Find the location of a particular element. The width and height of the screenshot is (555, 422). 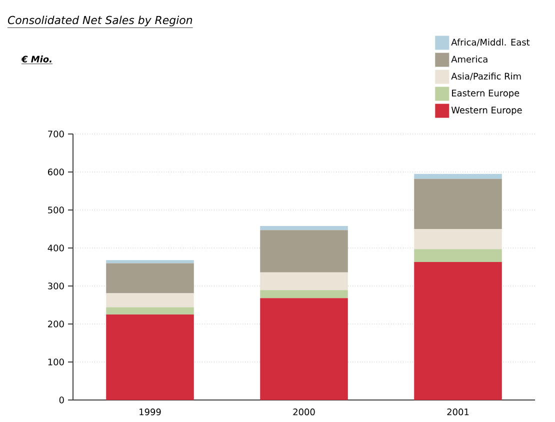

x-tick-label: 1999 is located at coordinates (150, 412).